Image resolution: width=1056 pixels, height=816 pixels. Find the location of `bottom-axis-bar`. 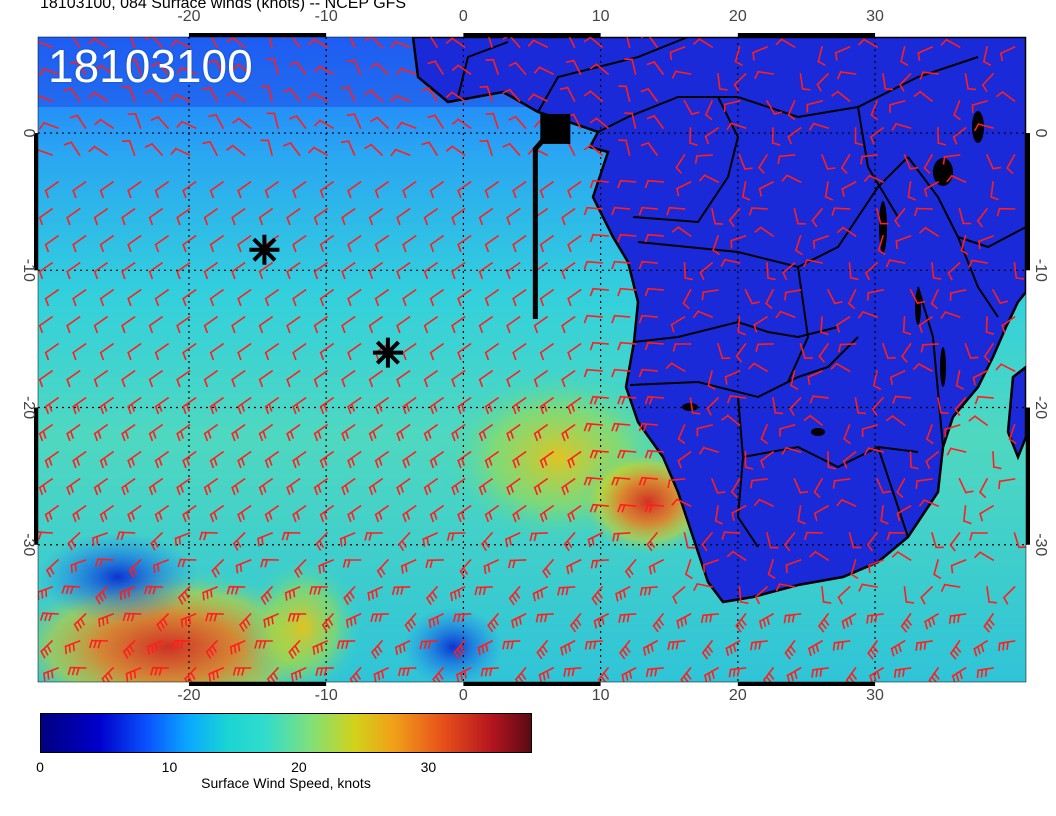

bottom-axis-bar is located at coordinates (532, 684).